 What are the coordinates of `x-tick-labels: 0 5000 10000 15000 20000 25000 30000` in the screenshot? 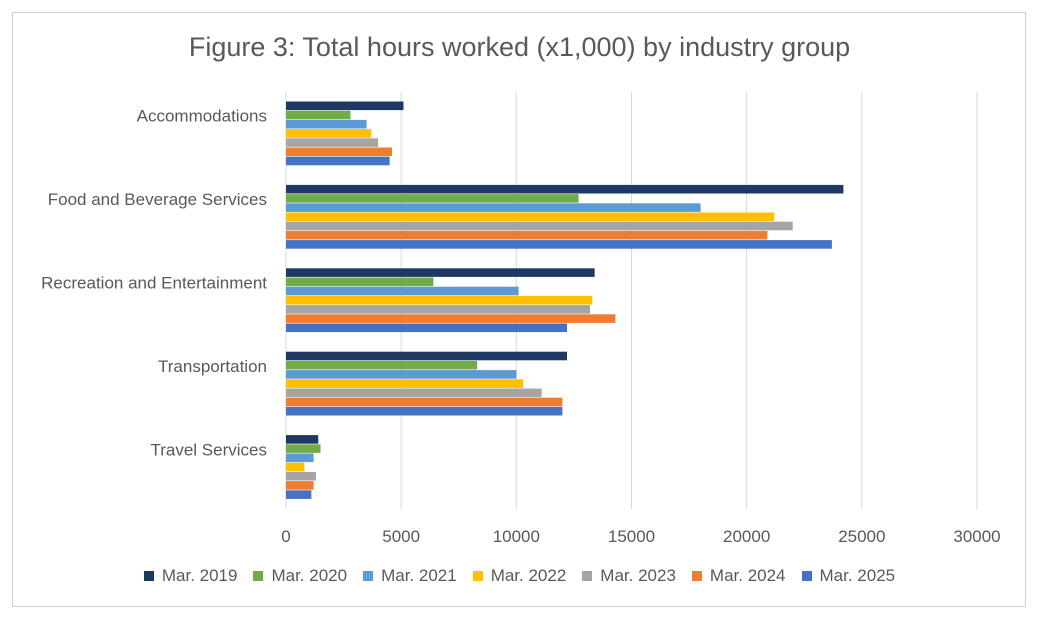 It's located at (640, 536).